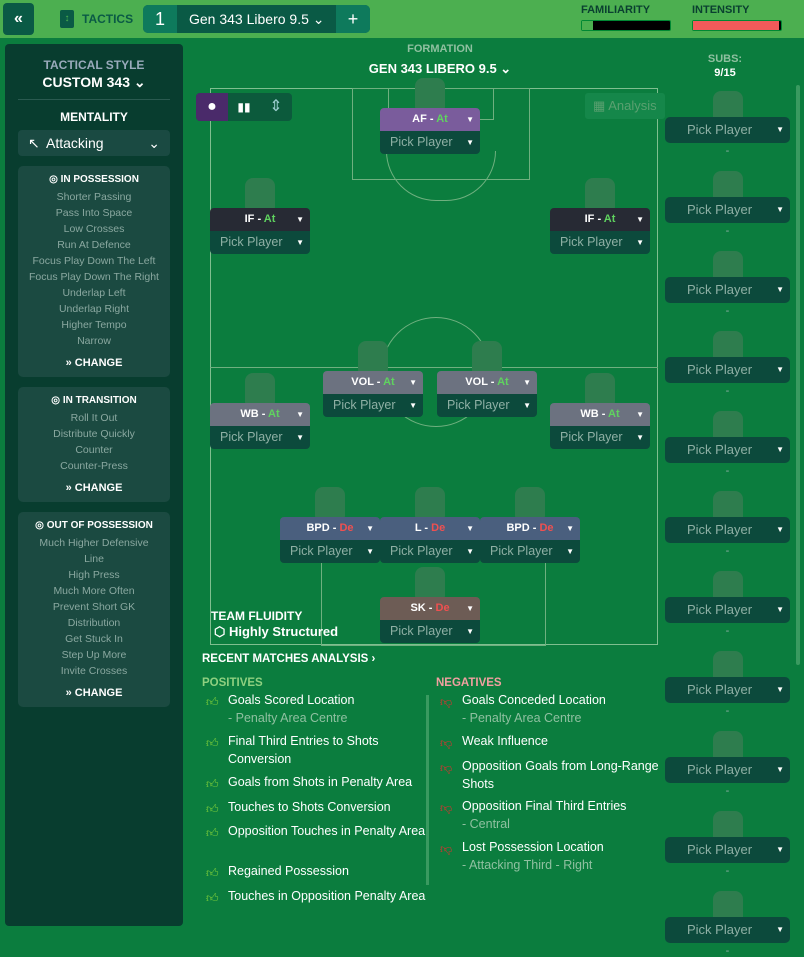 The width and height of the screenshot is (804, 957). Describe the element at coordinates (289, 659) in the screenshot. I see `recent-matches-analysis-link: RECENT MATCHES ANALYSIS ›` at that location.